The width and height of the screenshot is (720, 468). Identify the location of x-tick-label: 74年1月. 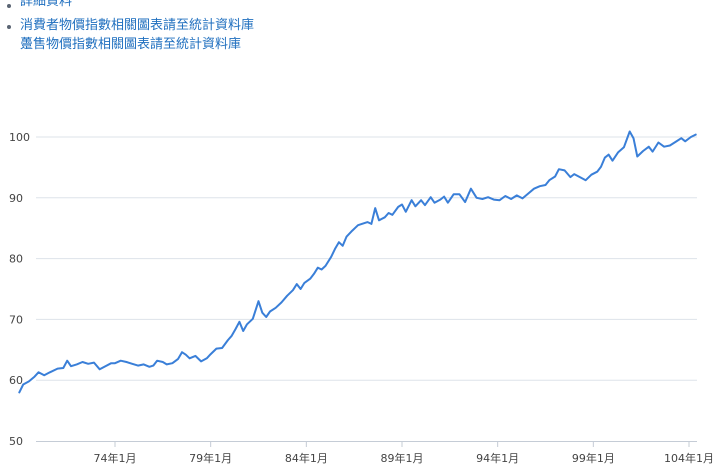
(115, 458).